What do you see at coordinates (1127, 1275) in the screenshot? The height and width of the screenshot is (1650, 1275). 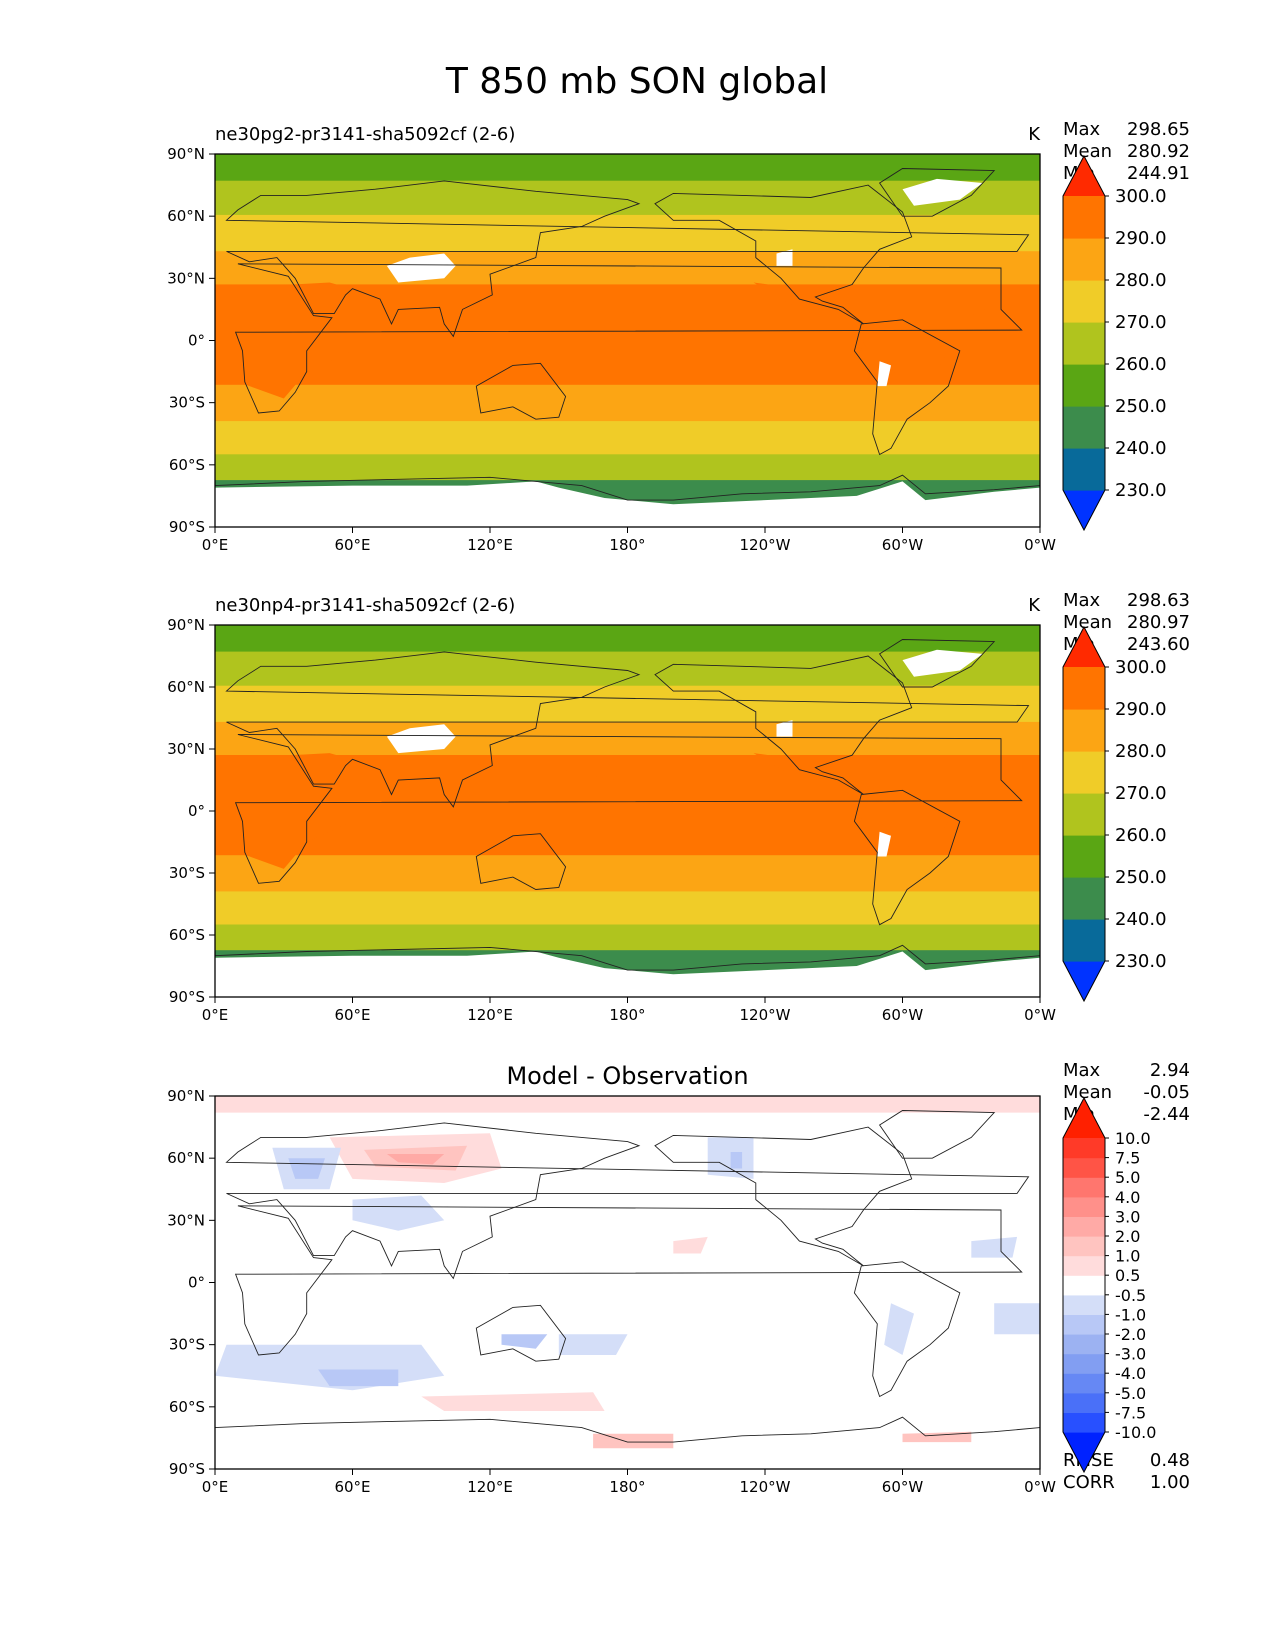 I see `colorbar-tick-label: 0.5` at bounding box center [1127, 1275].